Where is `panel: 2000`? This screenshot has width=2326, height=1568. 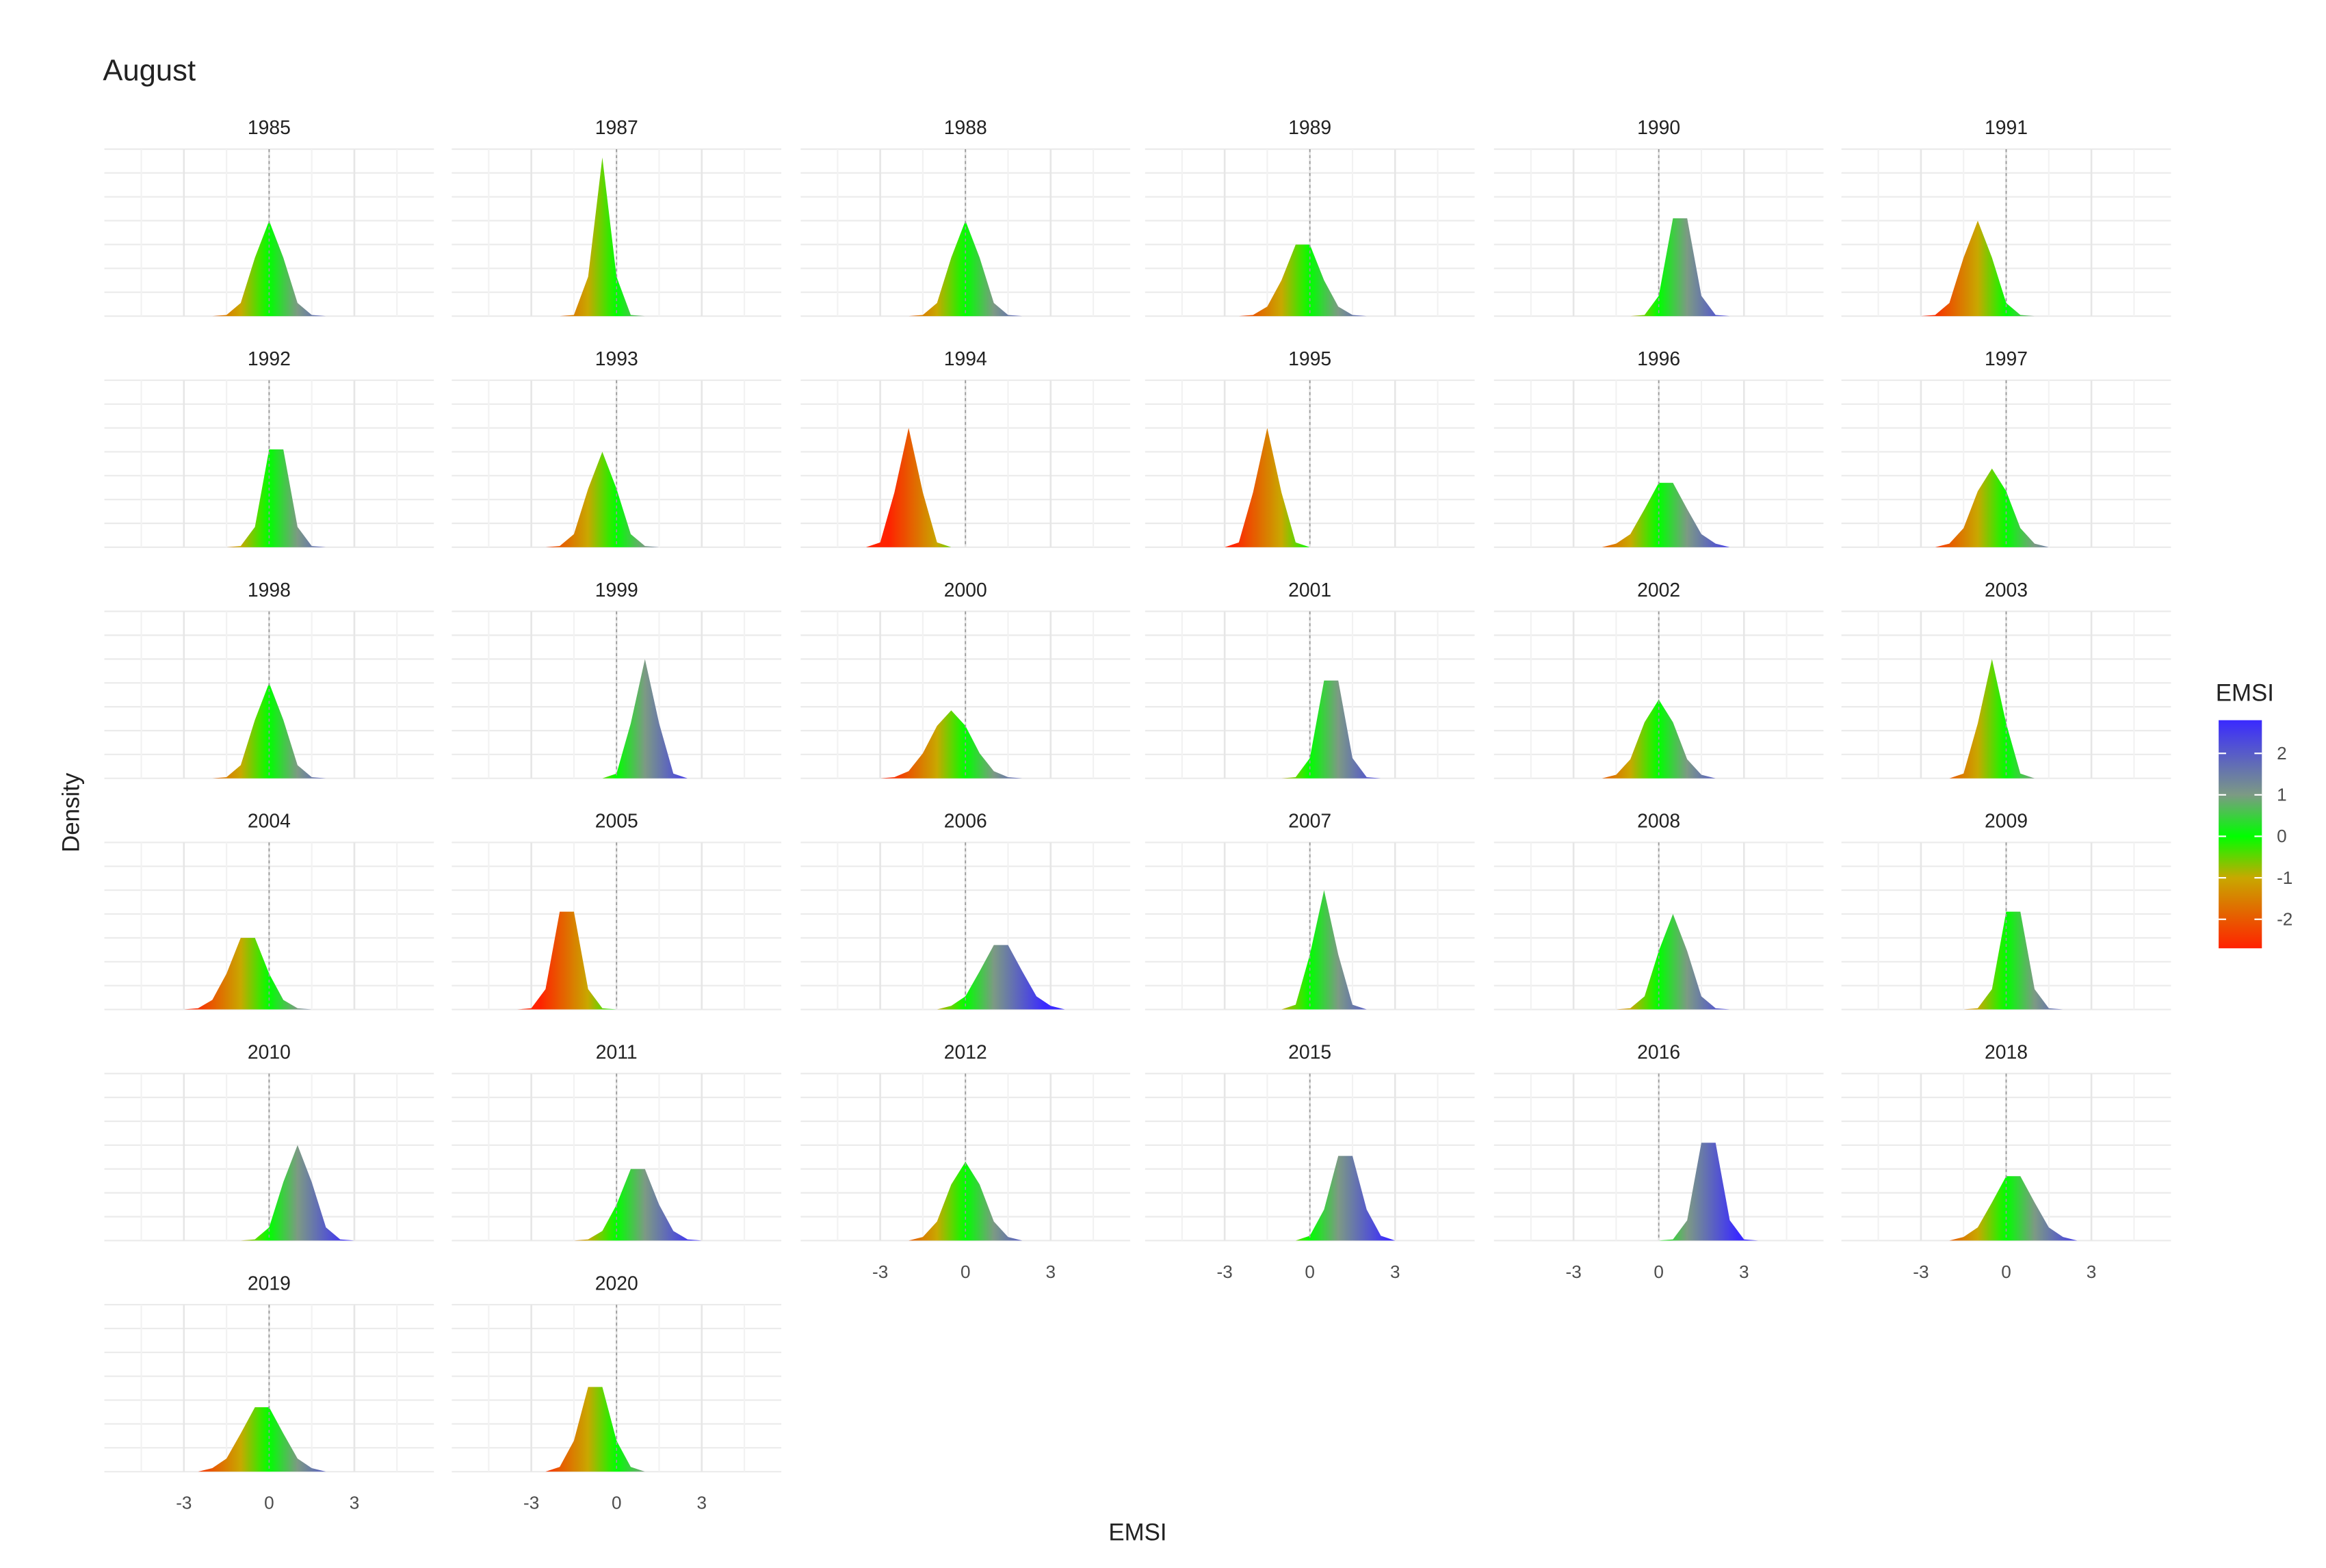
panel: 2000 is located at coordinates (965, 679).